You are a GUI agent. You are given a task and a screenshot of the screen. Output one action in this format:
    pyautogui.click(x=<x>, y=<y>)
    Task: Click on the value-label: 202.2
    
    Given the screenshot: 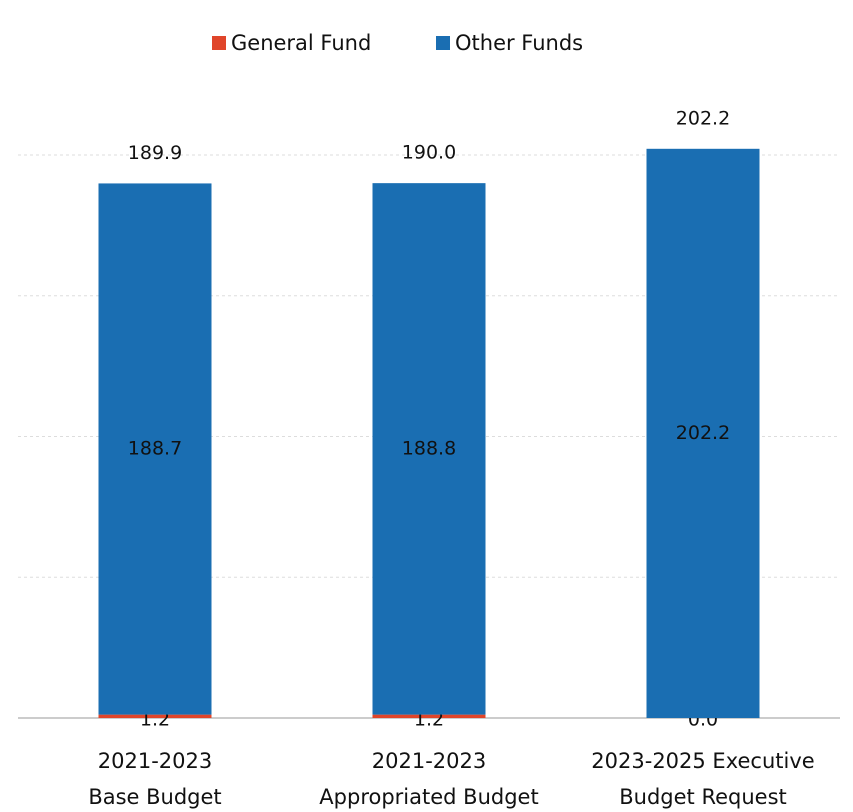 What is the action you would take?
    pyautogui.click(x=703, y=433)
    